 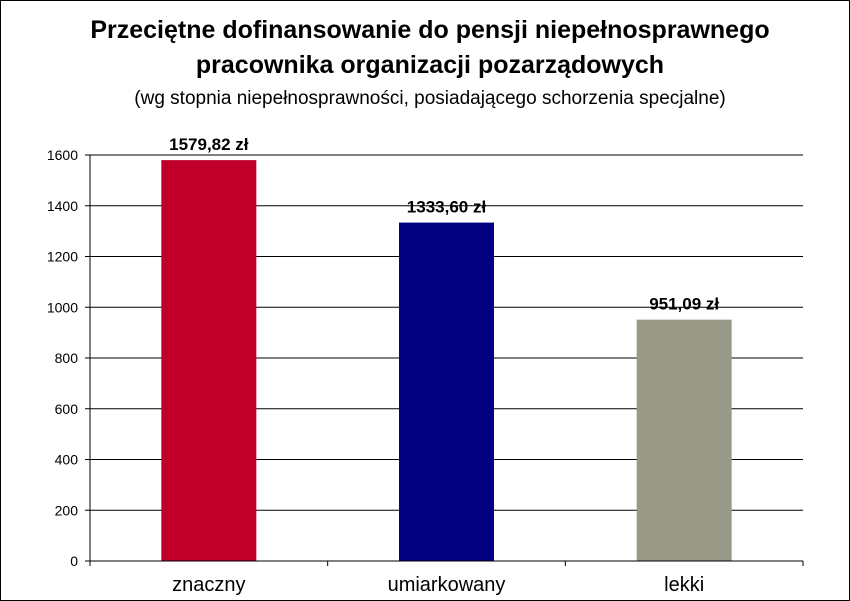 What do you see at coordinates (209, 361) in the screenshot?
I see `bar-znaczny` at bounding box center [209, 361].